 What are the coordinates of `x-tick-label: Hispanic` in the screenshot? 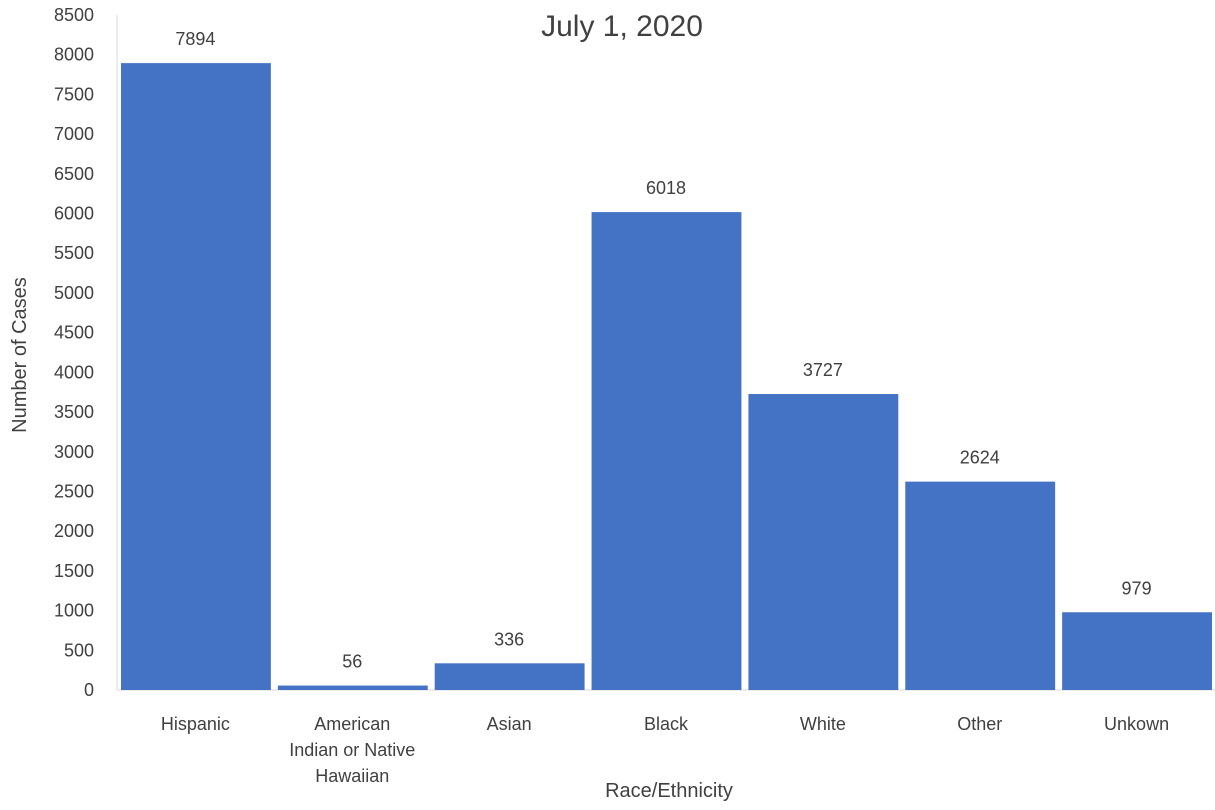 It's located at (195, 724).